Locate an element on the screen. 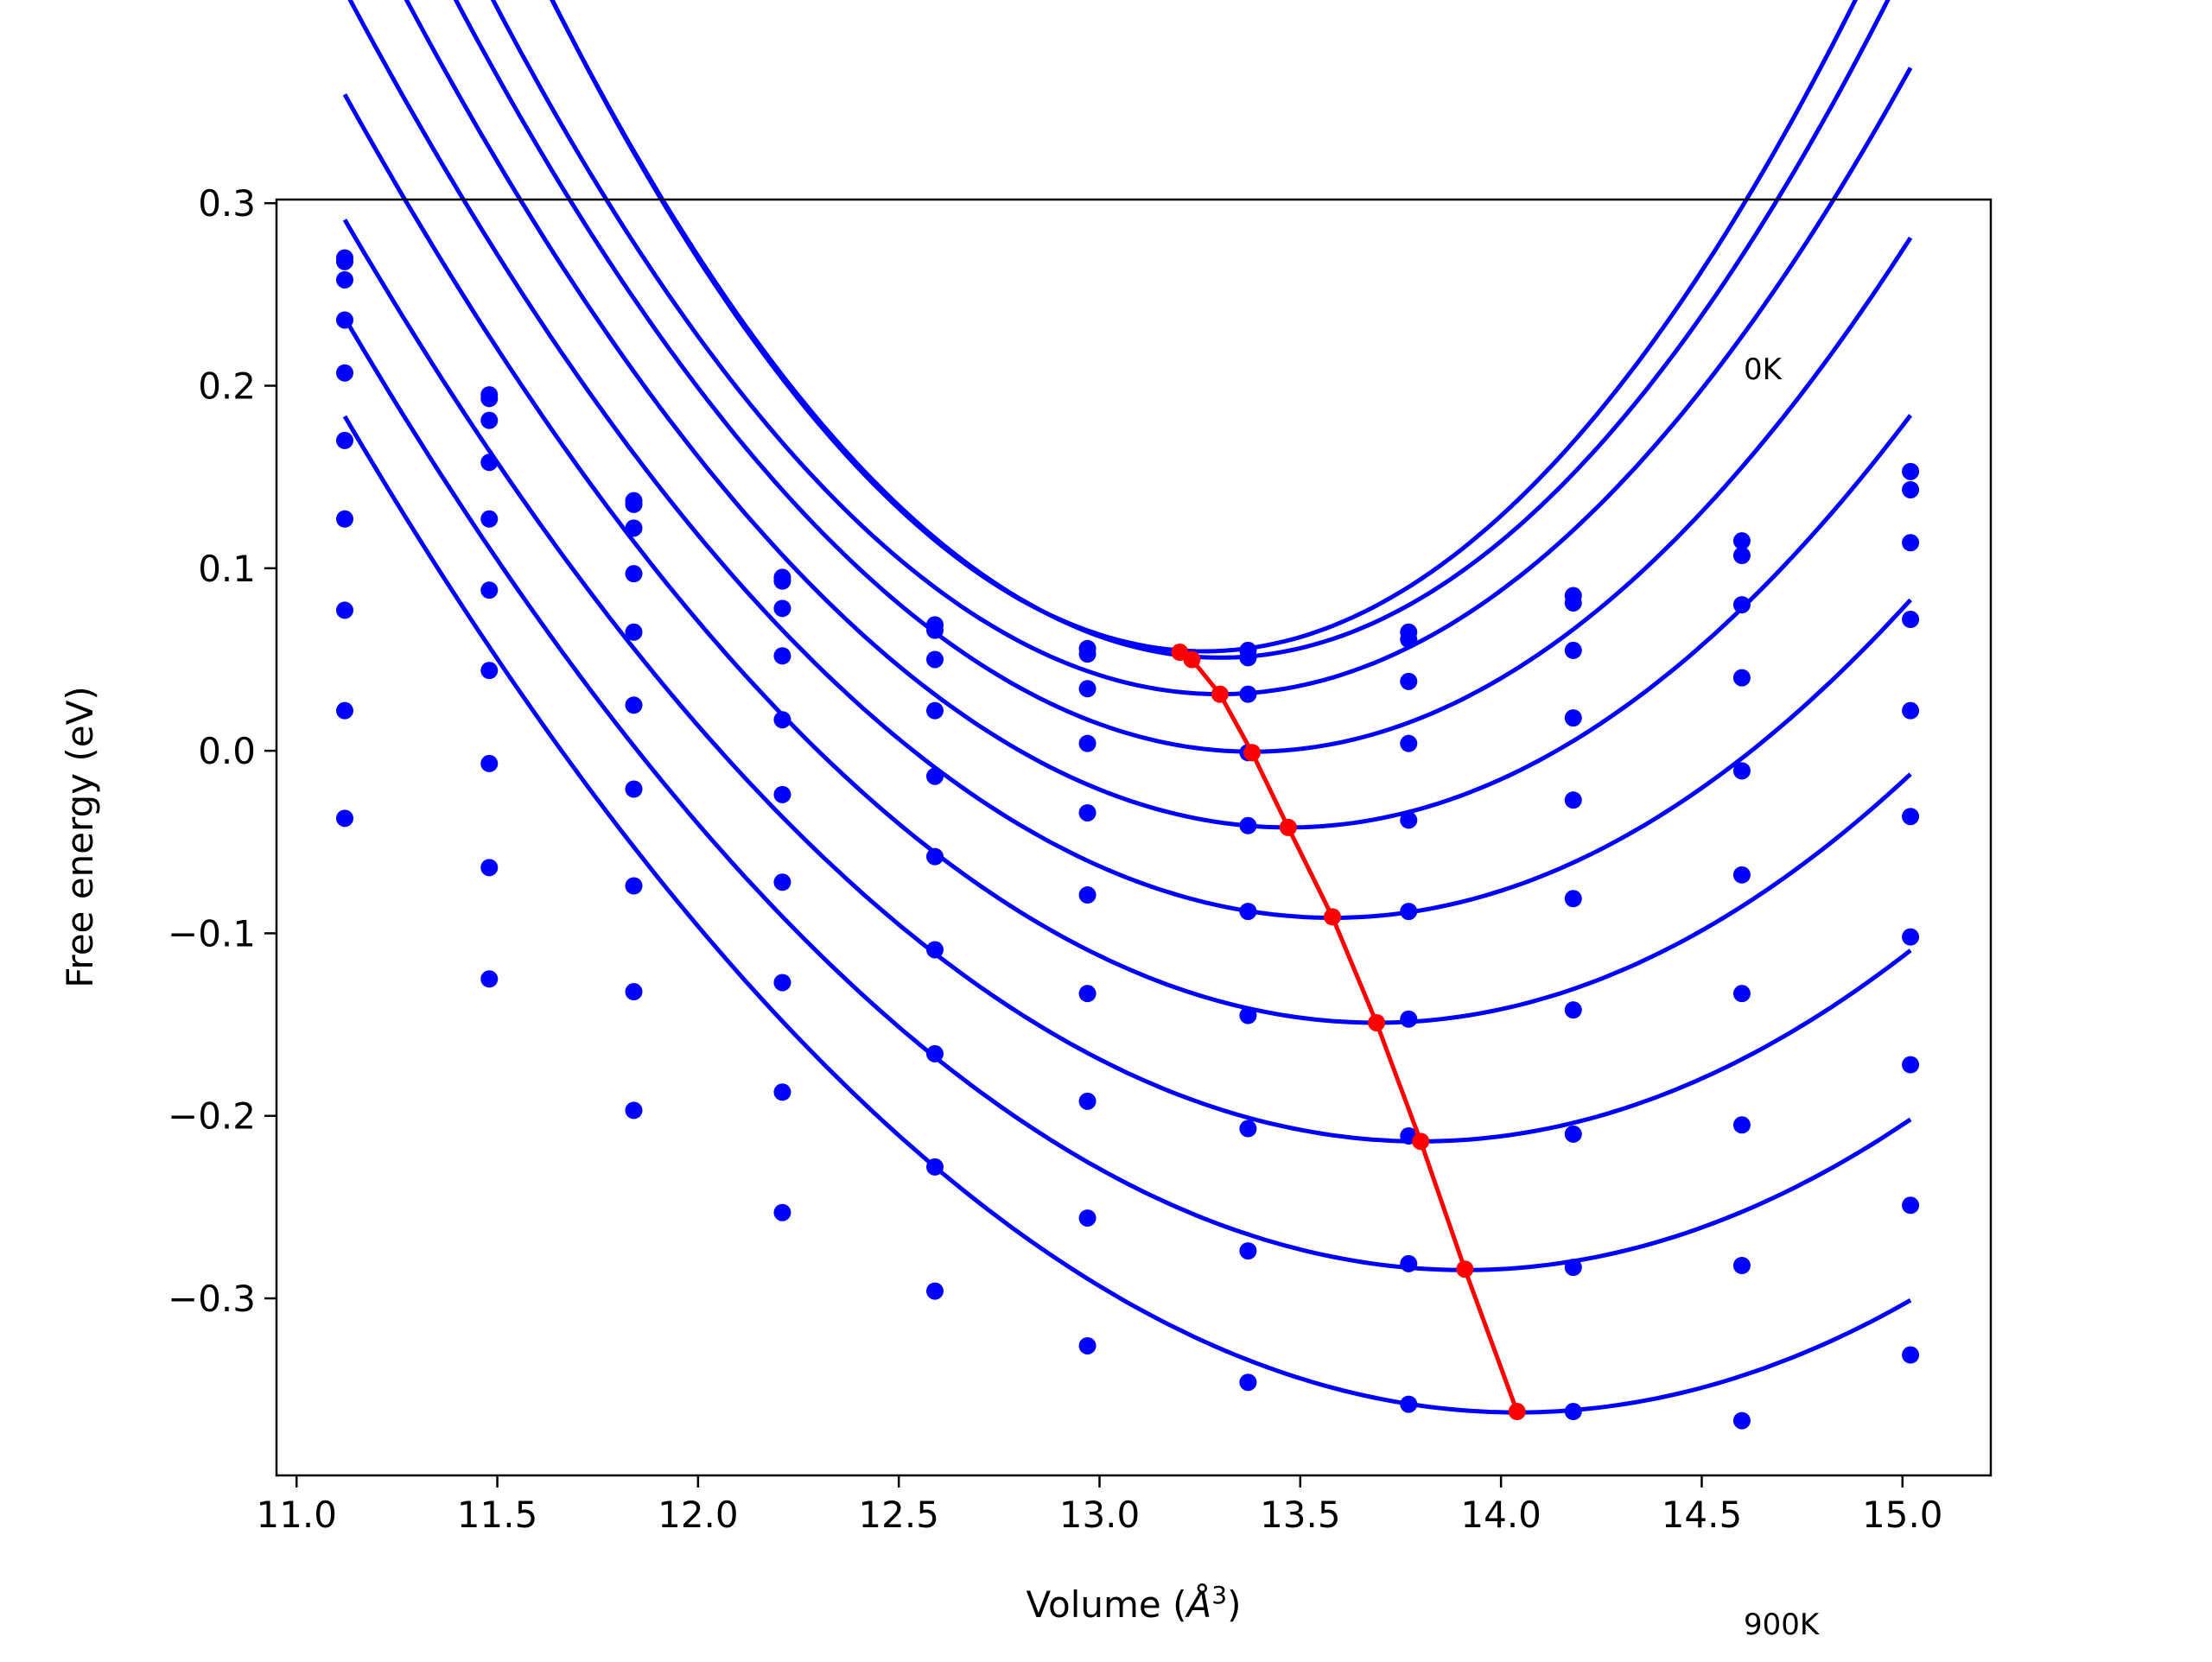 This screenshot has width=2212, height=1662. y-axis: −0.3 −0.2 −0.1 0.0 0.1 0.2 0.3 is located at coordinates (222, 751).